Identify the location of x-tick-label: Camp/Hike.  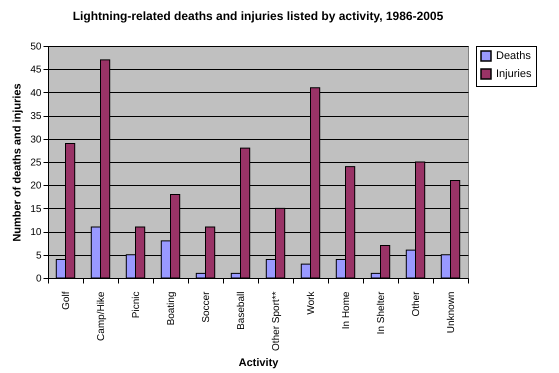
(101, 316).